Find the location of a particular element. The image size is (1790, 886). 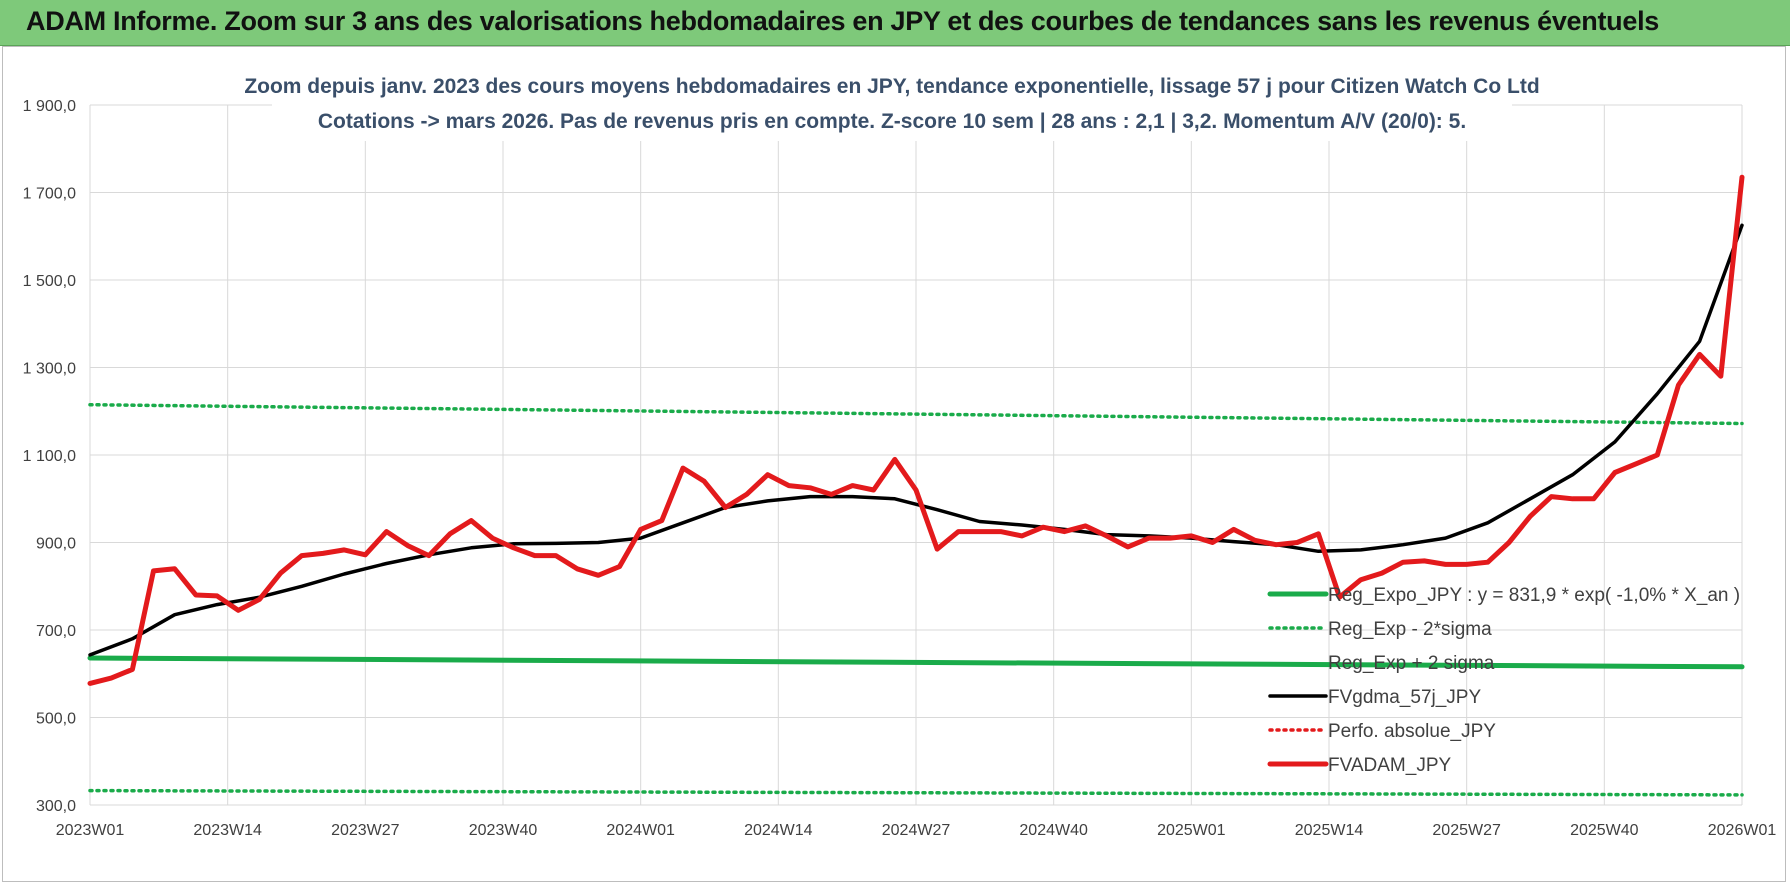

x-tick-label: 2023W40 is located at coordinates (503, 830).